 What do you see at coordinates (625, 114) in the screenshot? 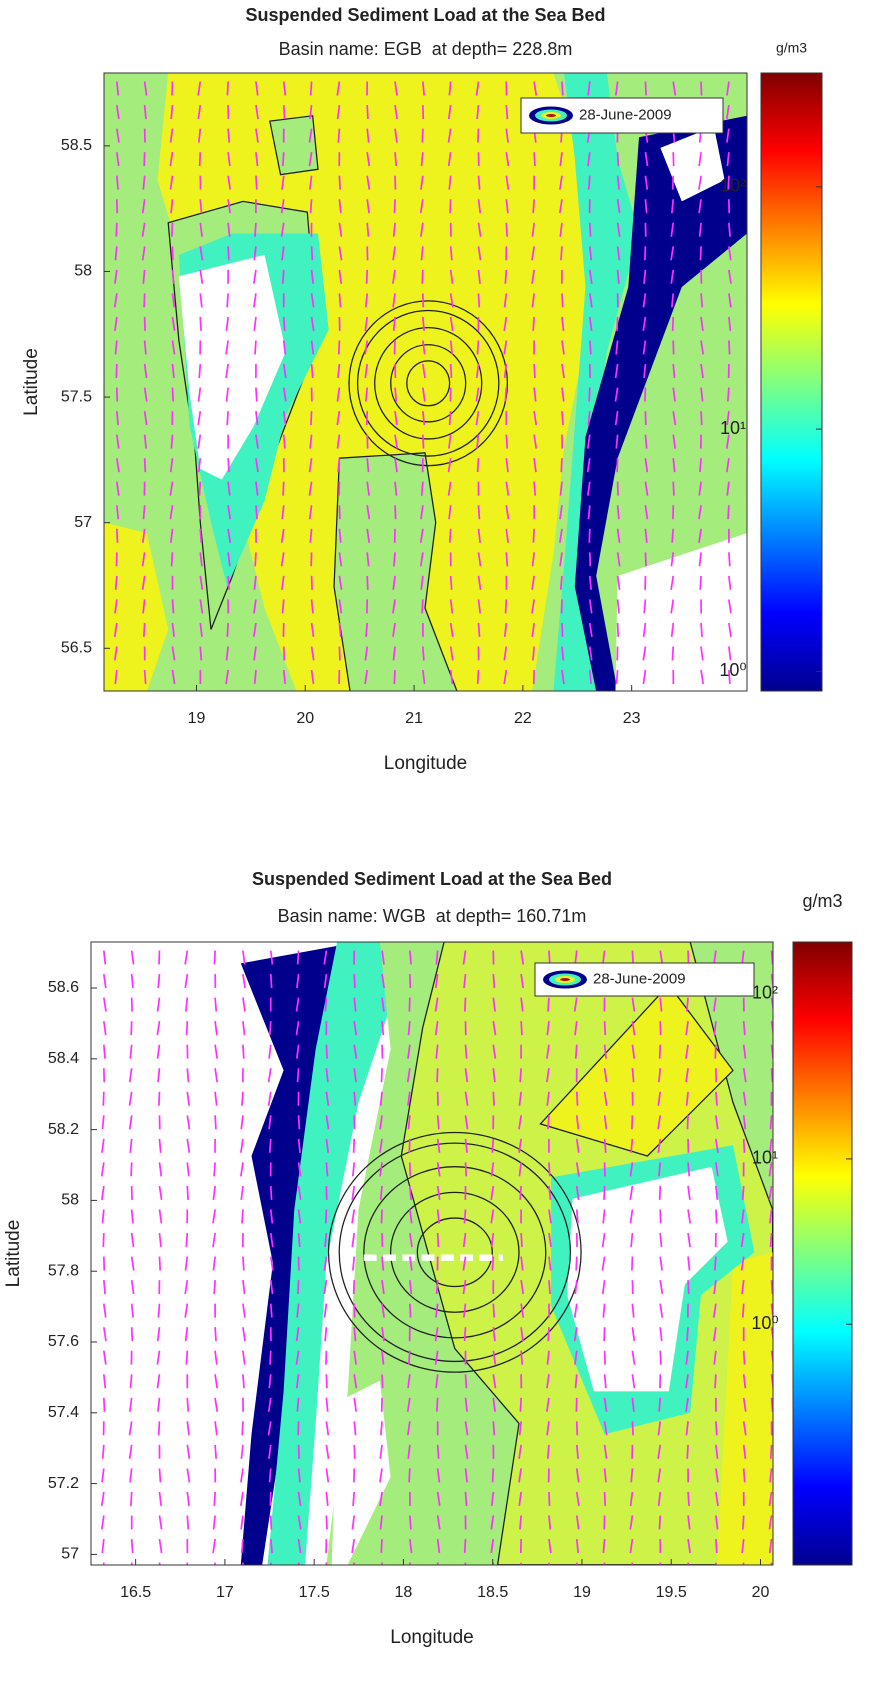
I see `legend-label: 28-June-2009` at bounding box center [625, 114].